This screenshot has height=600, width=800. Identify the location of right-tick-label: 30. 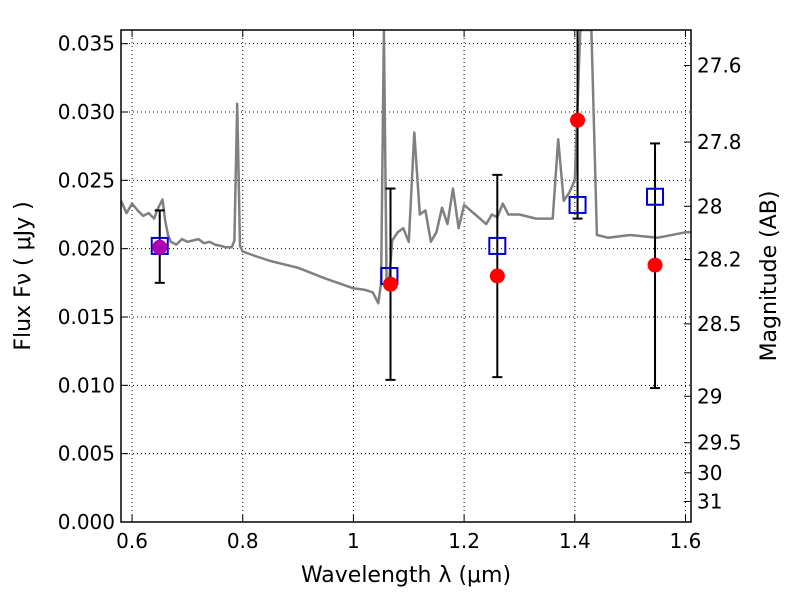
(709, 473).